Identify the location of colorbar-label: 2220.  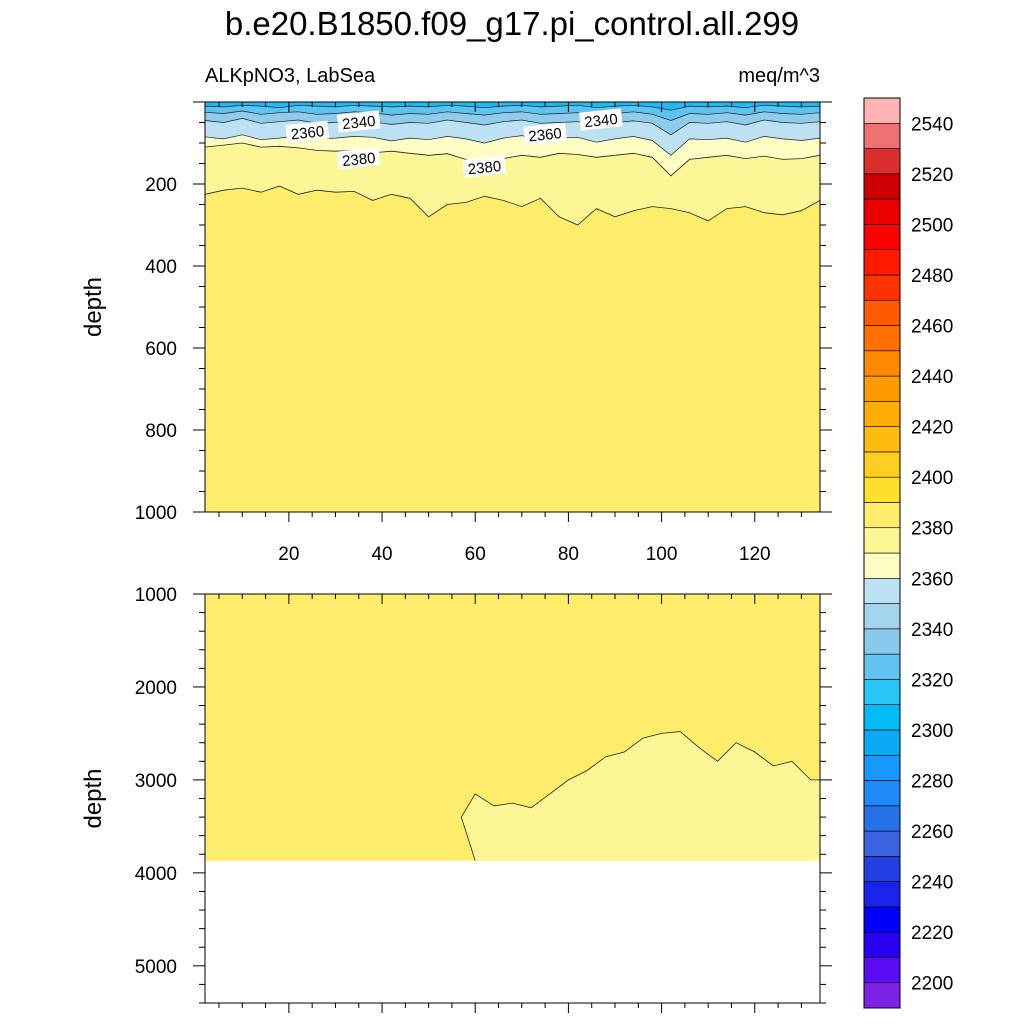
(932, 933).